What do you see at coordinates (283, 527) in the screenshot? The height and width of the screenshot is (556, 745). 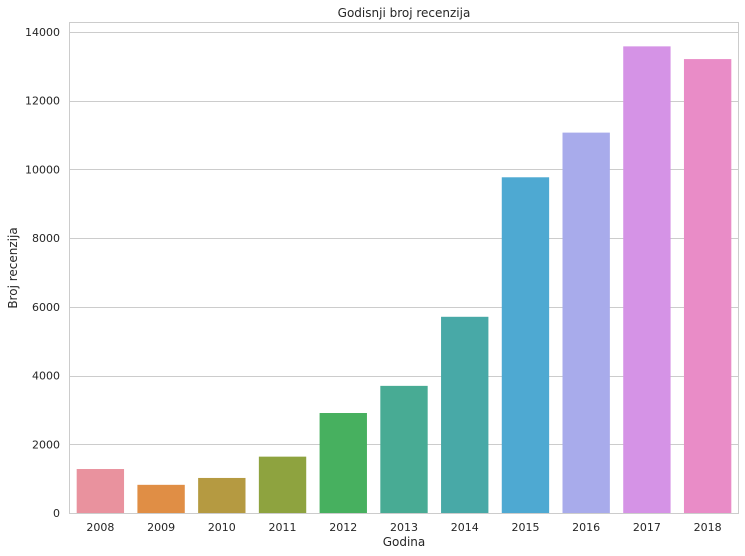 I see `x-tick-label: 2011` at bounding box center [283, 527].